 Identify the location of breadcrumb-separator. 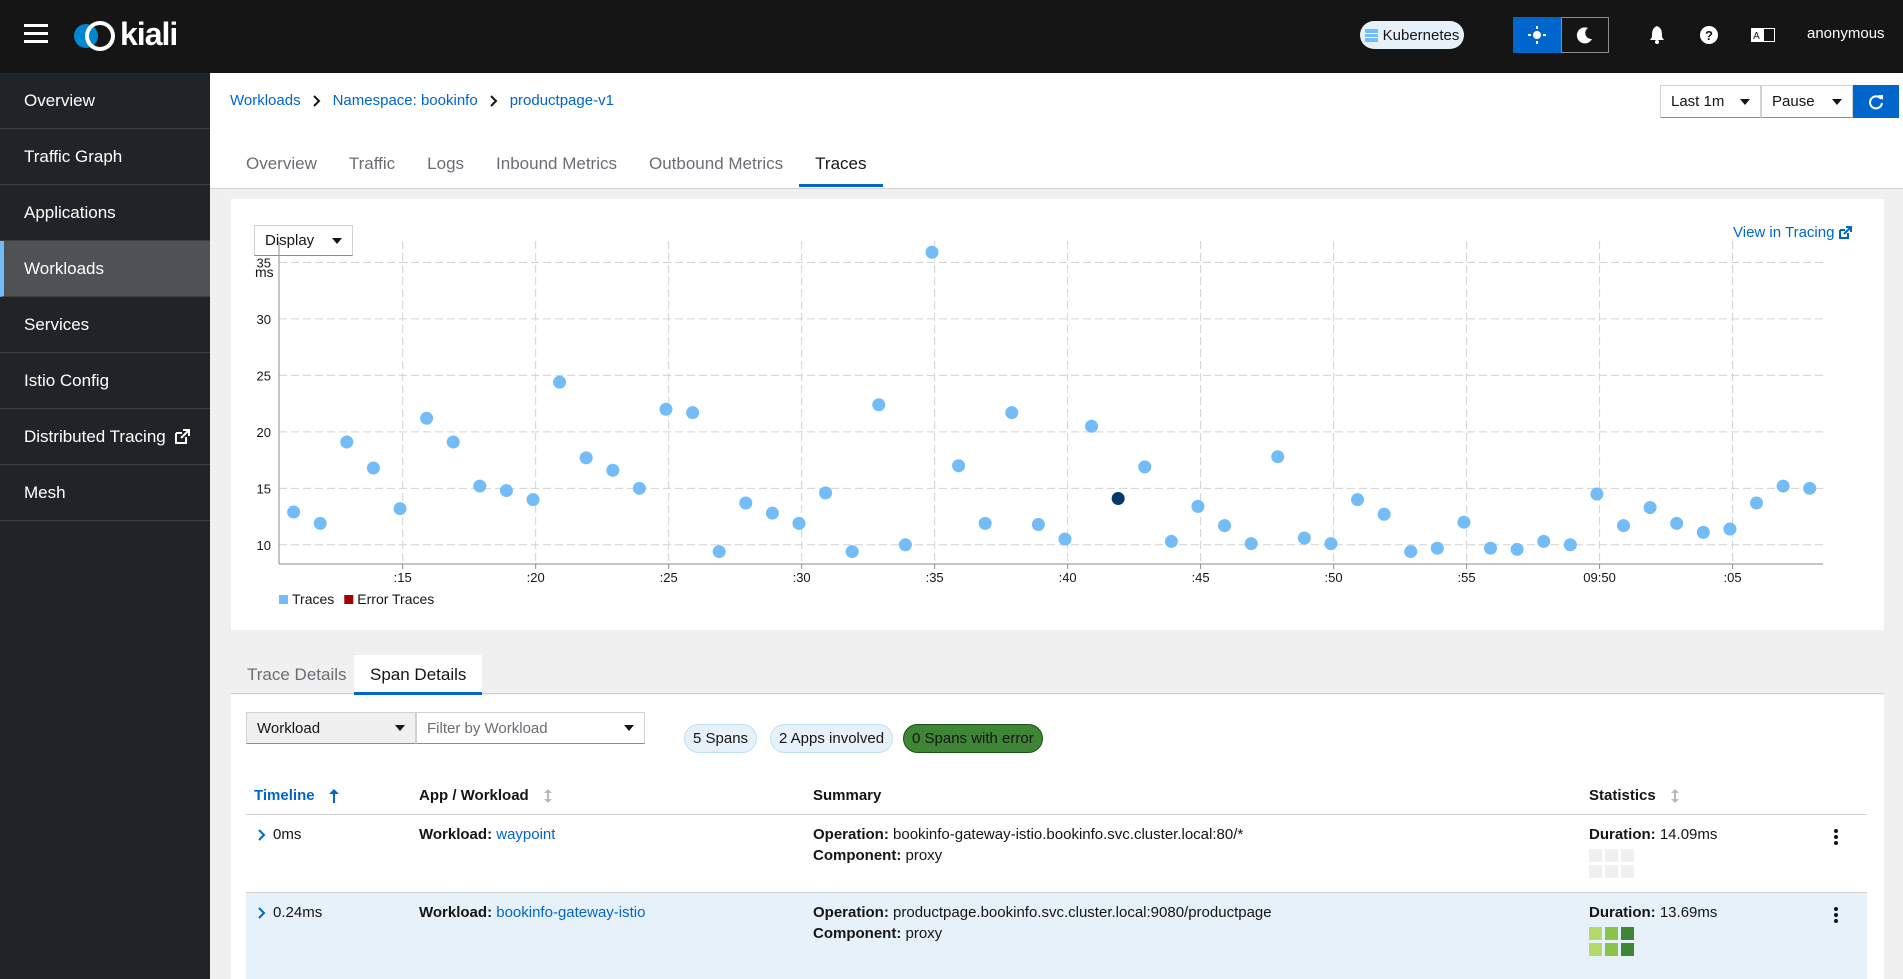
(494, 101).